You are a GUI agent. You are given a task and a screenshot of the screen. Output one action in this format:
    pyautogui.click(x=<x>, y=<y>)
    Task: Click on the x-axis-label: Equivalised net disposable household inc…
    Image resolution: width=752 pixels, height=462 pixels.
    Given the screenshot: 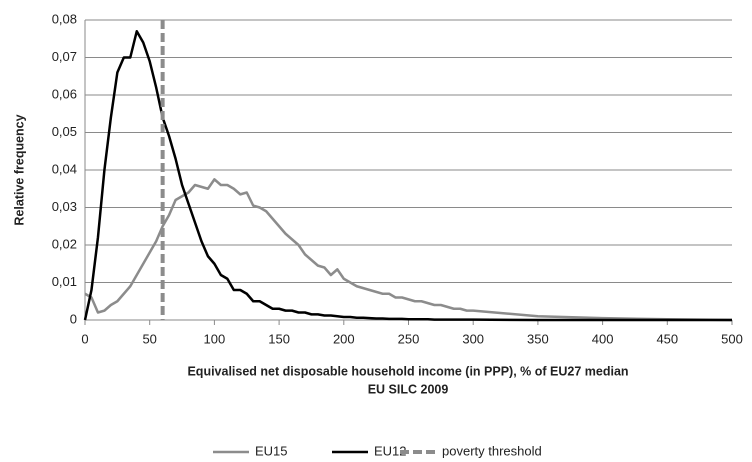 What is the action you would take?
    pyautogui.click(x=407, y=371)
    